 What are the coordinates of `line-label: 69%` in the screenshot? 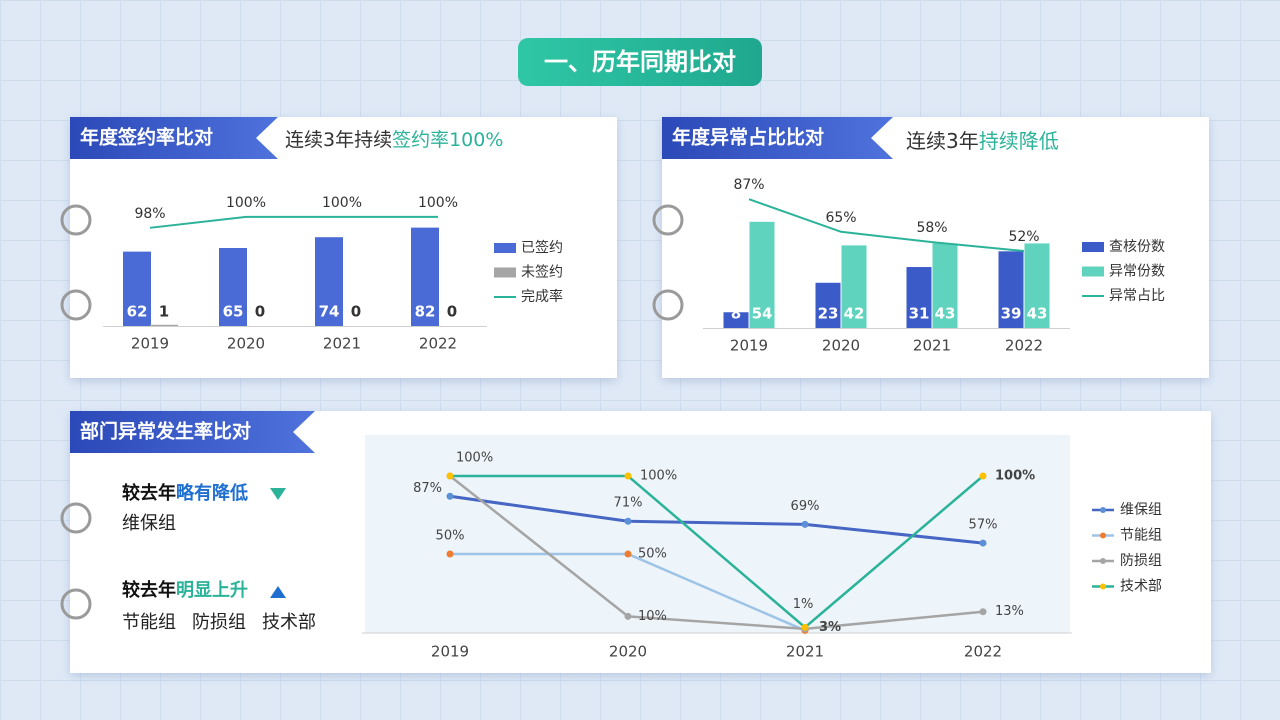 It's located at (805, 506).